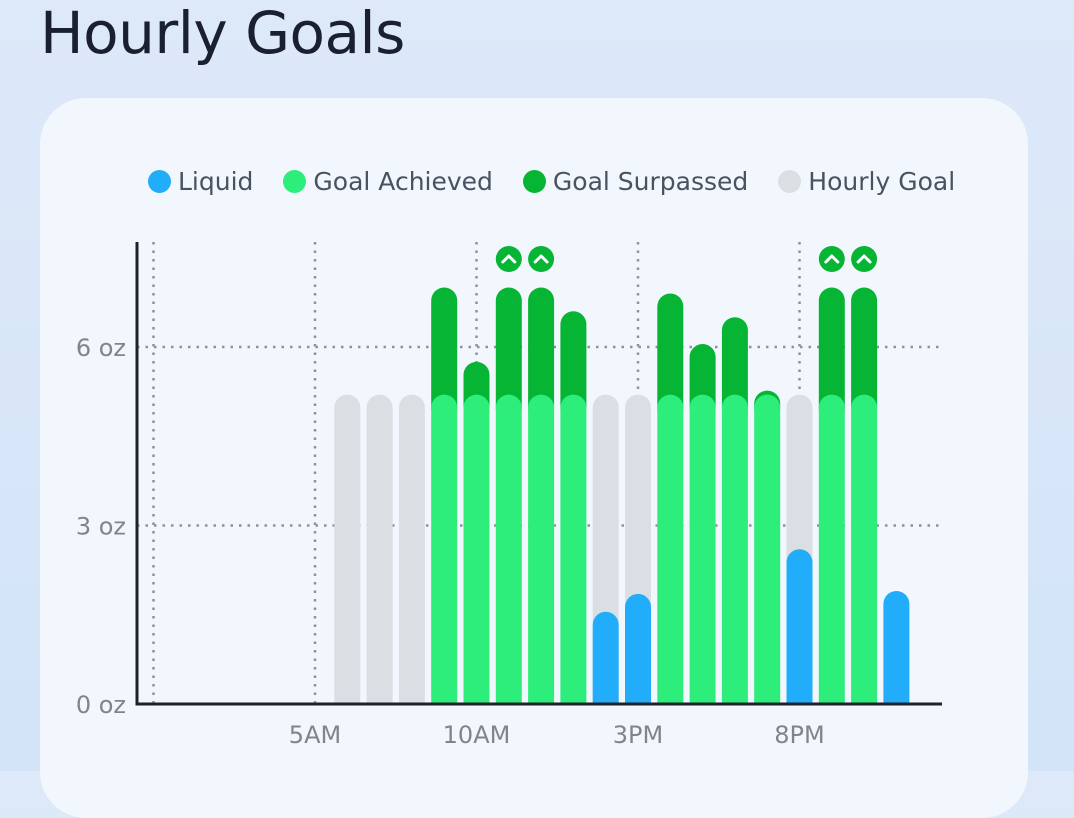 The height and width of the screenshot is (818, 1074). I want to click on legend-item-hourly-goal: Hourly Goal, so click(866, 181).